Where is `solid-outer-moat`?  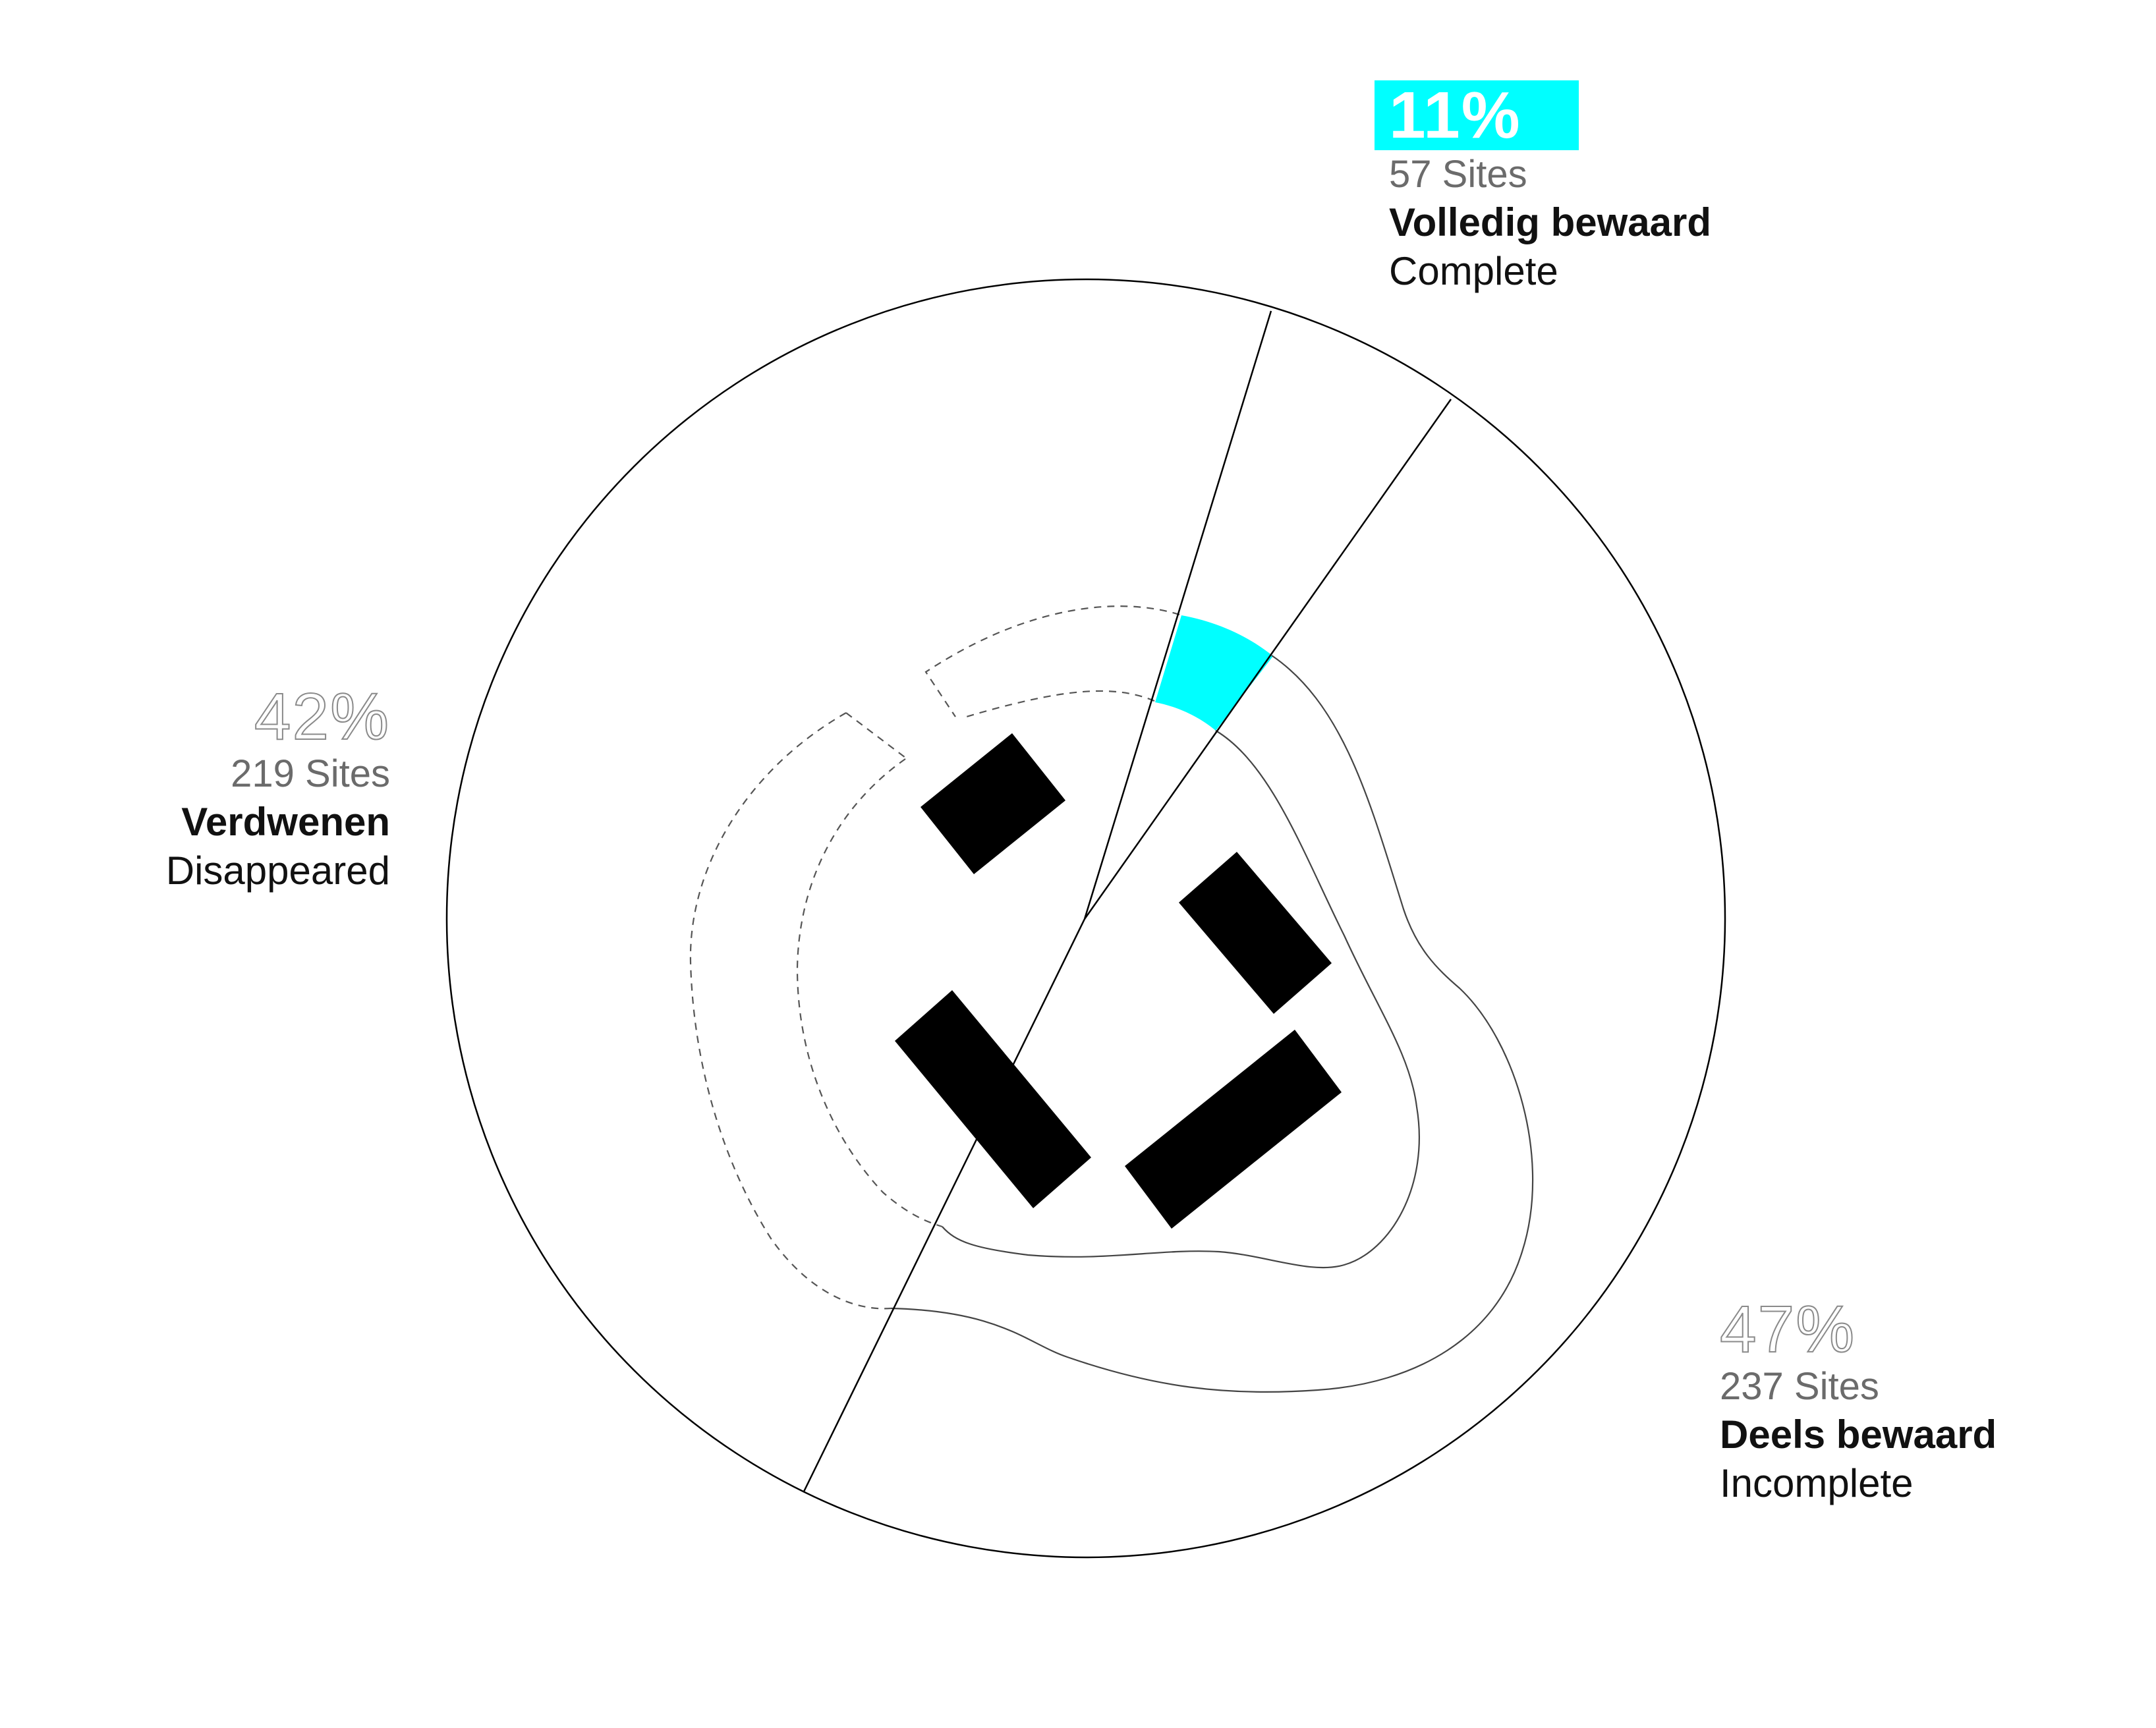
solid-outer-moat is located at coordinates (1212, 1024).